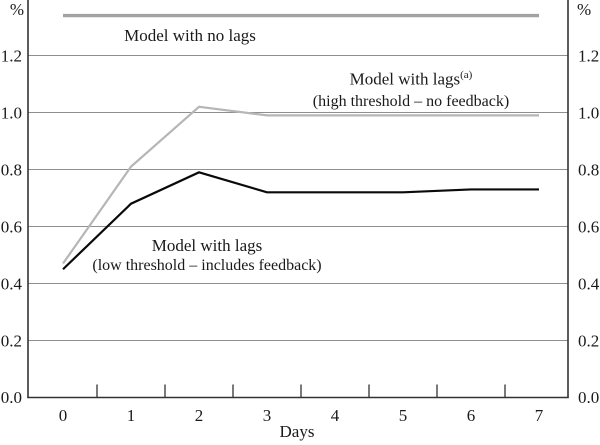  I want to click on annotation-model-lags-low-line1: Model with lags, so click(207, 245).